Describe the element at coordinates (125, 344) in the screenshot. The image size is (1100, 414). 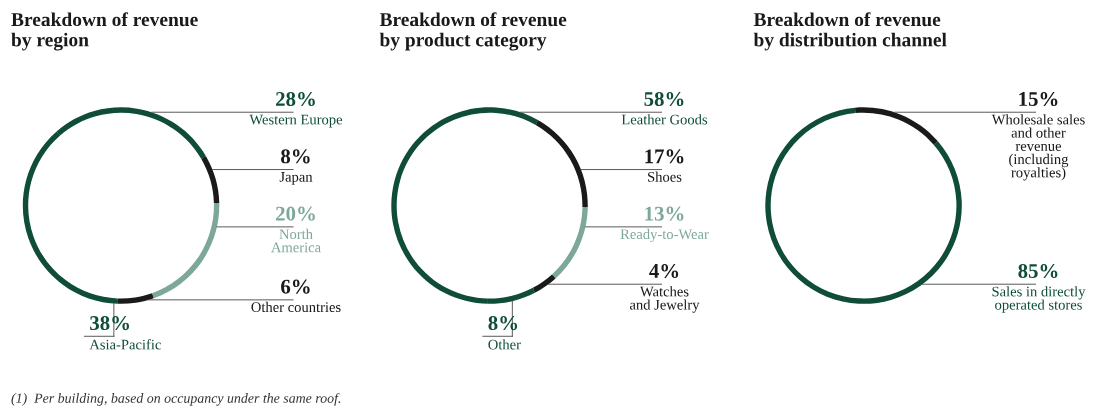
I see `slice-label: Asia-Pacific` at that location.